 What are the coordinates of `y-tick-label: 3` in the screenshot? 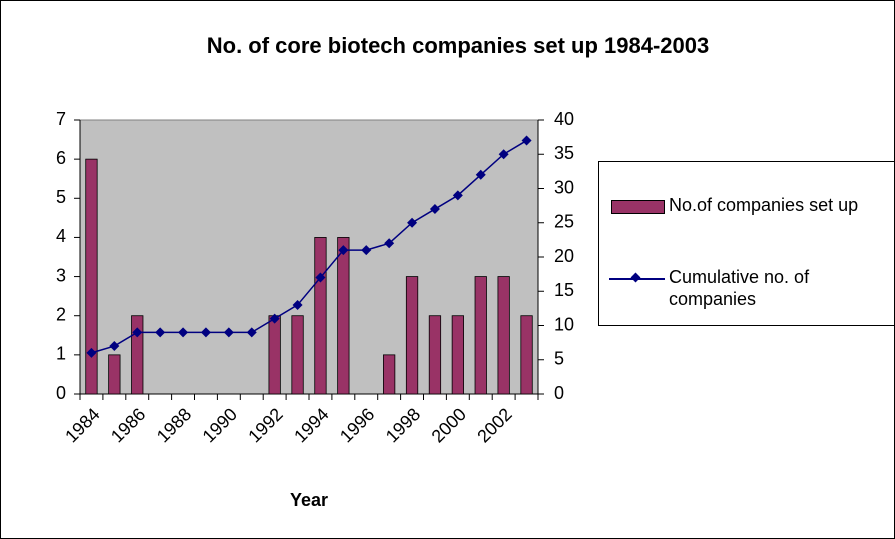 It's located at (61, 275).